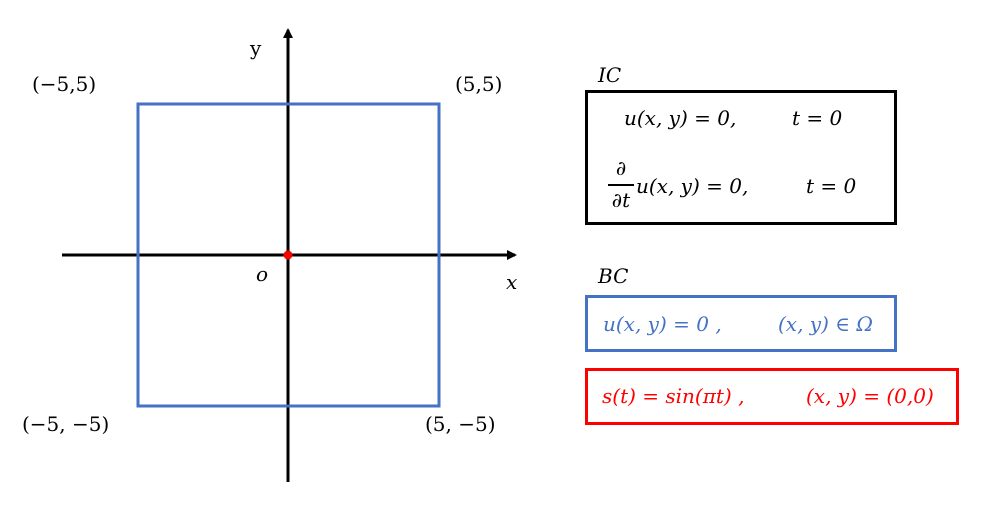  What do you see at coordinates (692, 186) in the screenshot?
I see `ic-eq2-lhs: u(x, y) = 0,` at bounding box center [692, 186].